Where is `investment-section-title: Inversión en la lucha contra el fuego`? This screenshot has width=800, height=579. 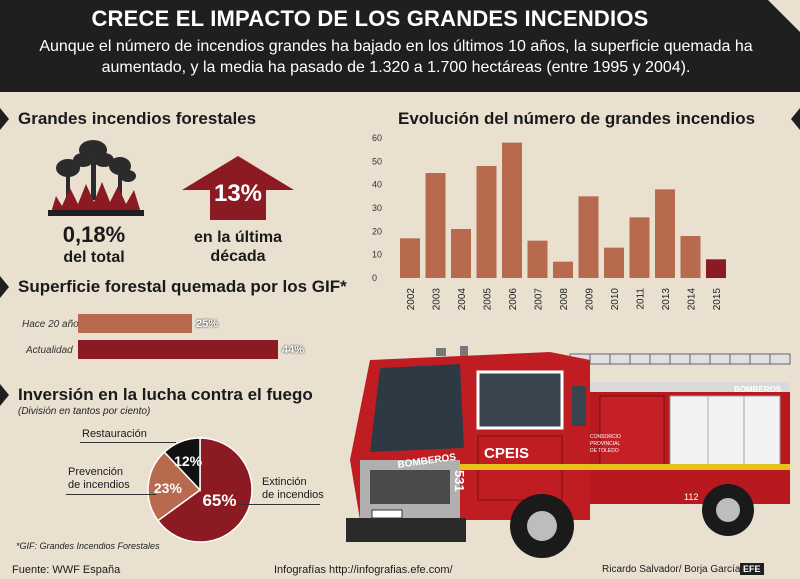 investment-section-title: Inversión en la lucha contra el fuego is located at coordinates (165, 394).